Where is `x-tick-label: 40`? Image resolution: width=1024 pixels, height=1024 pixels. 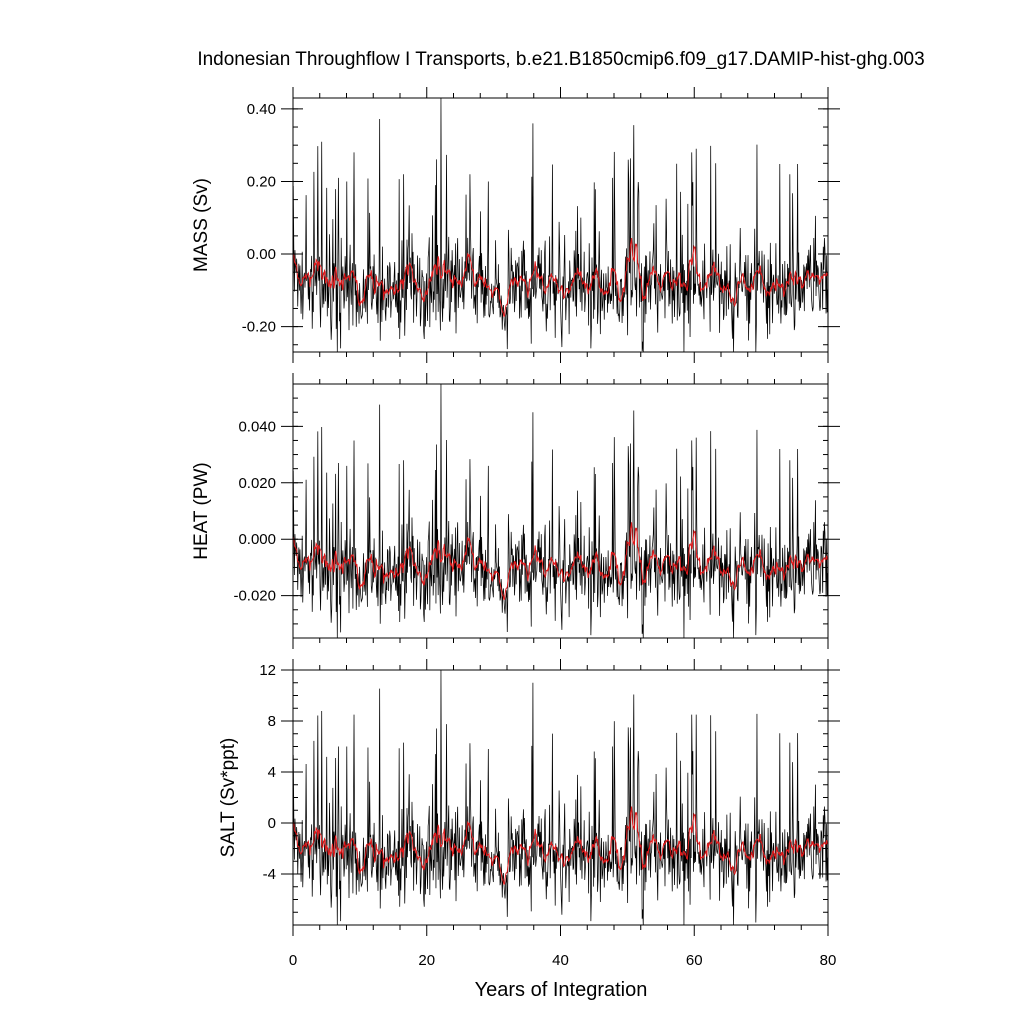
x-tick-label: 40 is located at coordinates (560, 960).